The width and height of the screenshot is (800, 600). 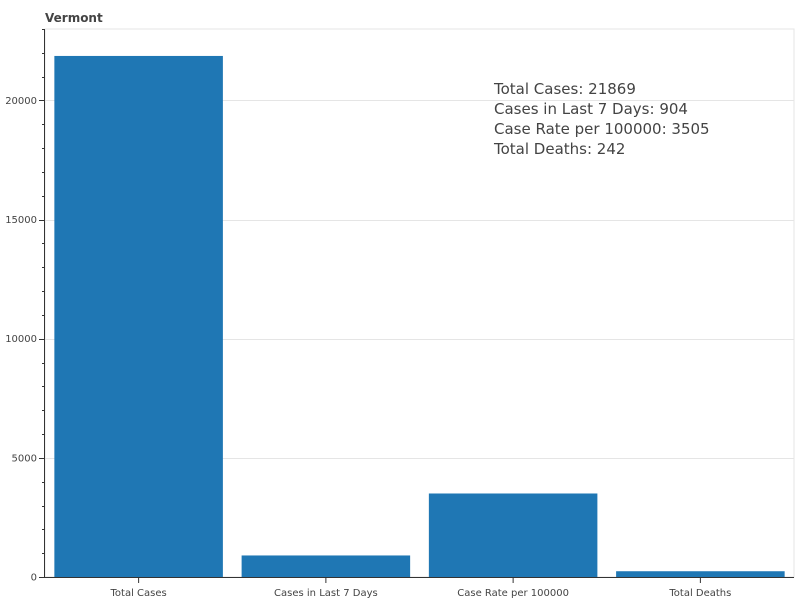 I want to click on x-tick-label-0: Total Cases, so click(x=138, y=593).